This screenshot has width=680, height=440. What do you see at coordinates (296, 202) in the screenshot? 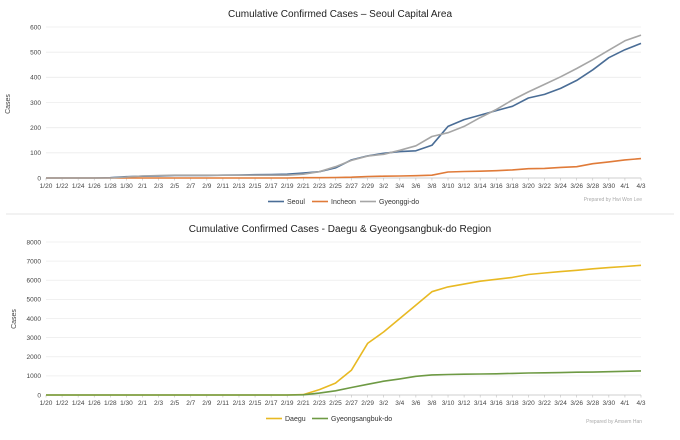
I see `legend-label: Seoul` at bounding box center [296, 202].